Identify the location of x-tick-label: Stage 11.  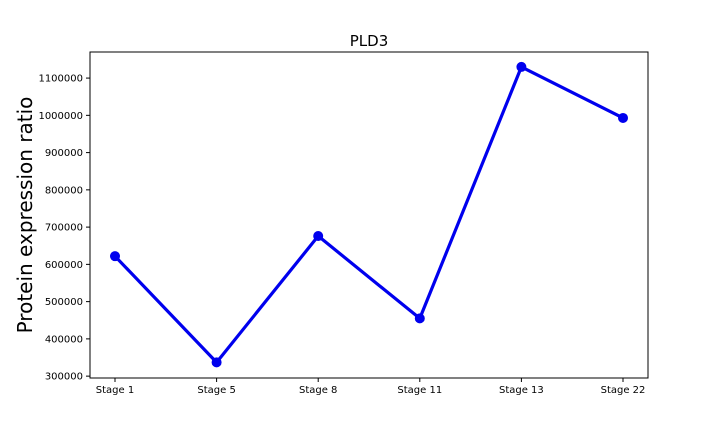
(419, 390).